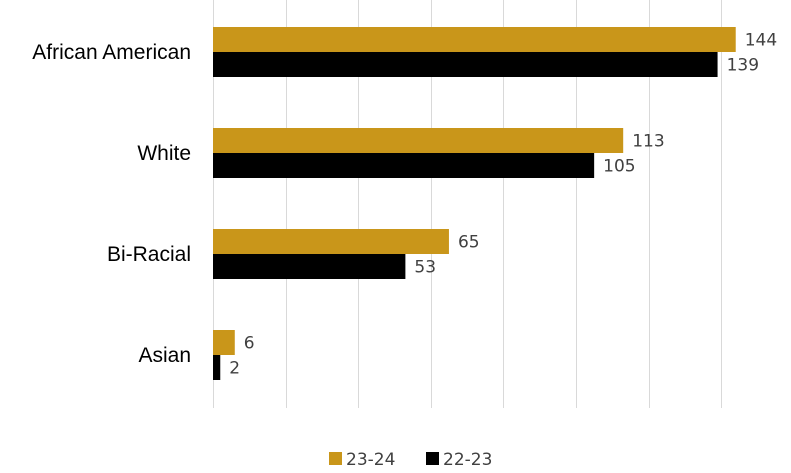 The height and width of the screenshot is (473, 791). I want to click on legend-label: 22-23, so click(467, 460).